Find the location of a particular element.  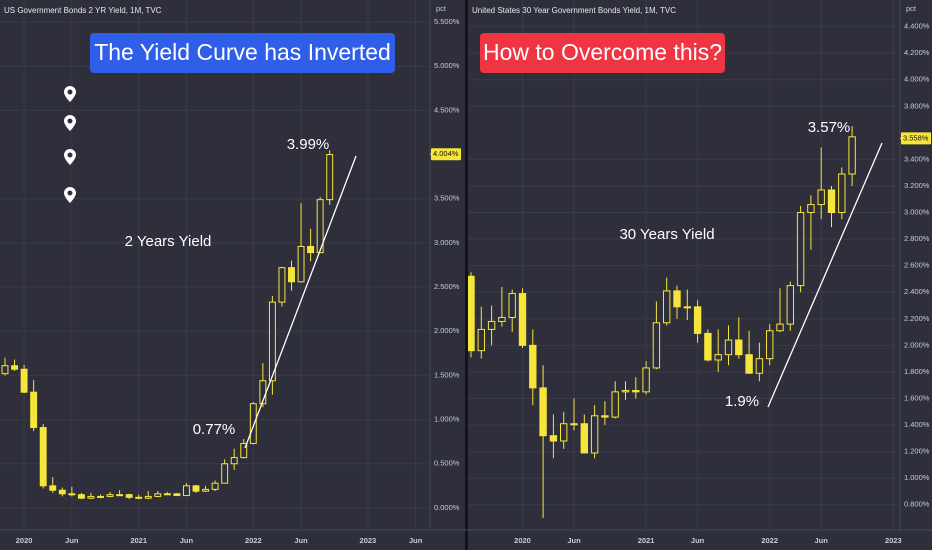

y-tick-label: 2.000% is located at coordinates (917, 344).